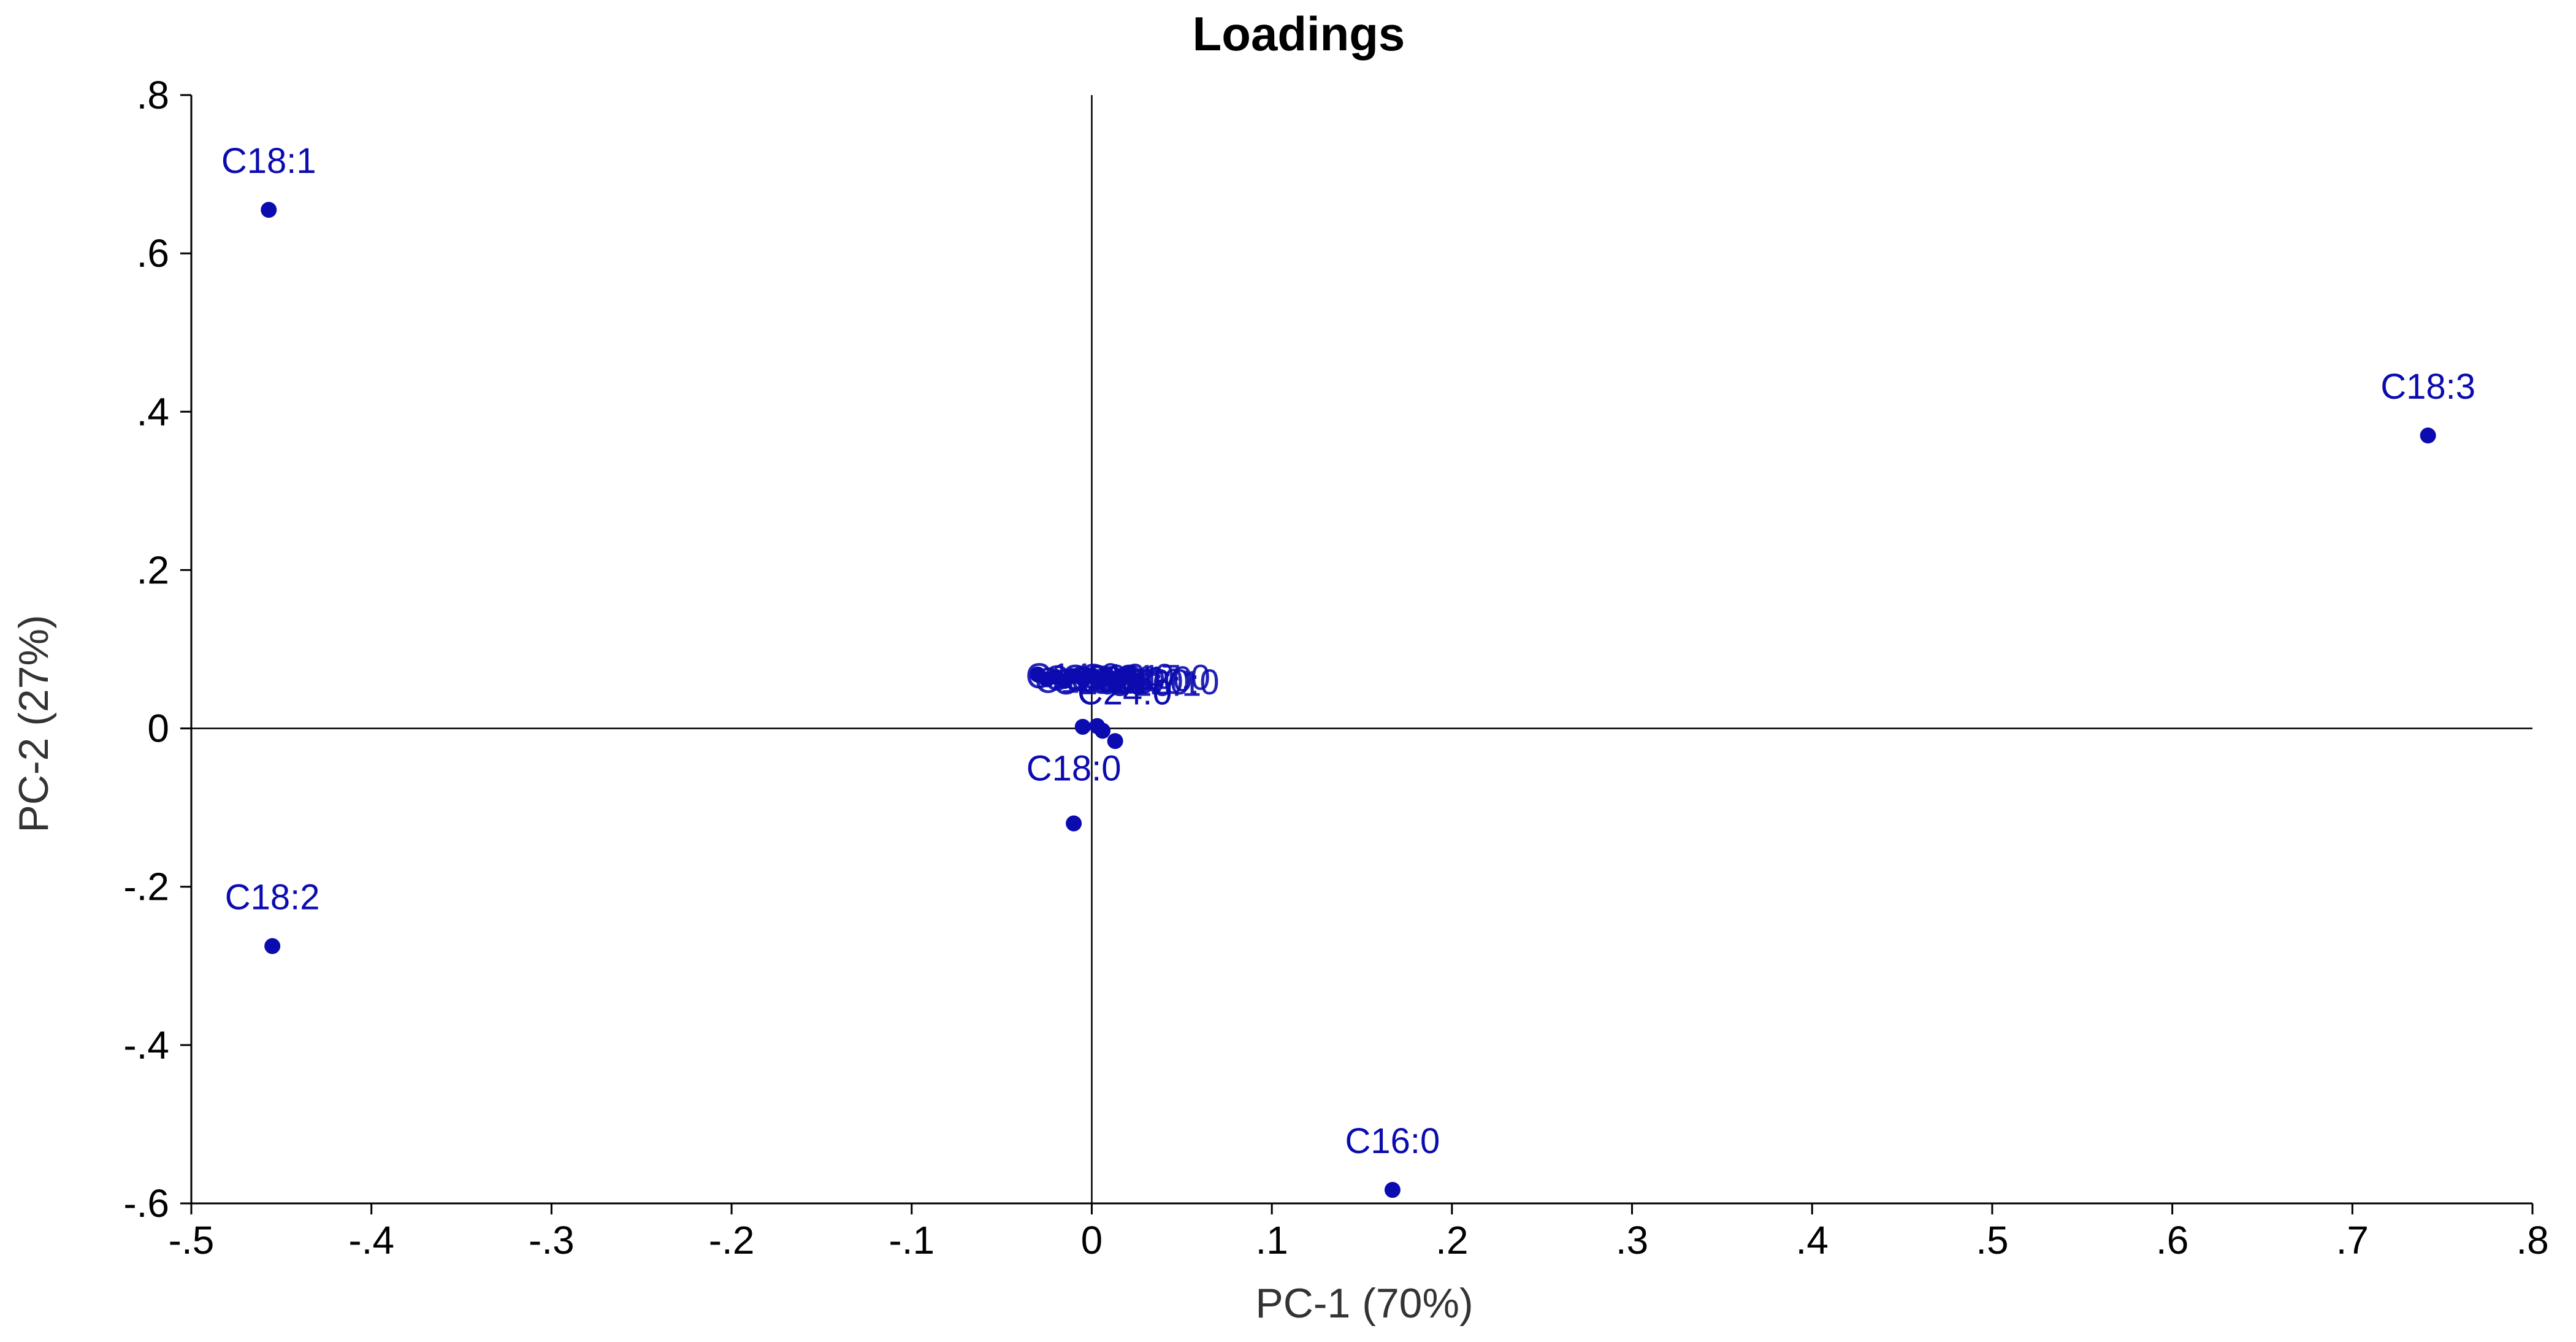 The image size is (2576, 1342). I want to click on x-tick-label: .2, so click(1451, 1240).